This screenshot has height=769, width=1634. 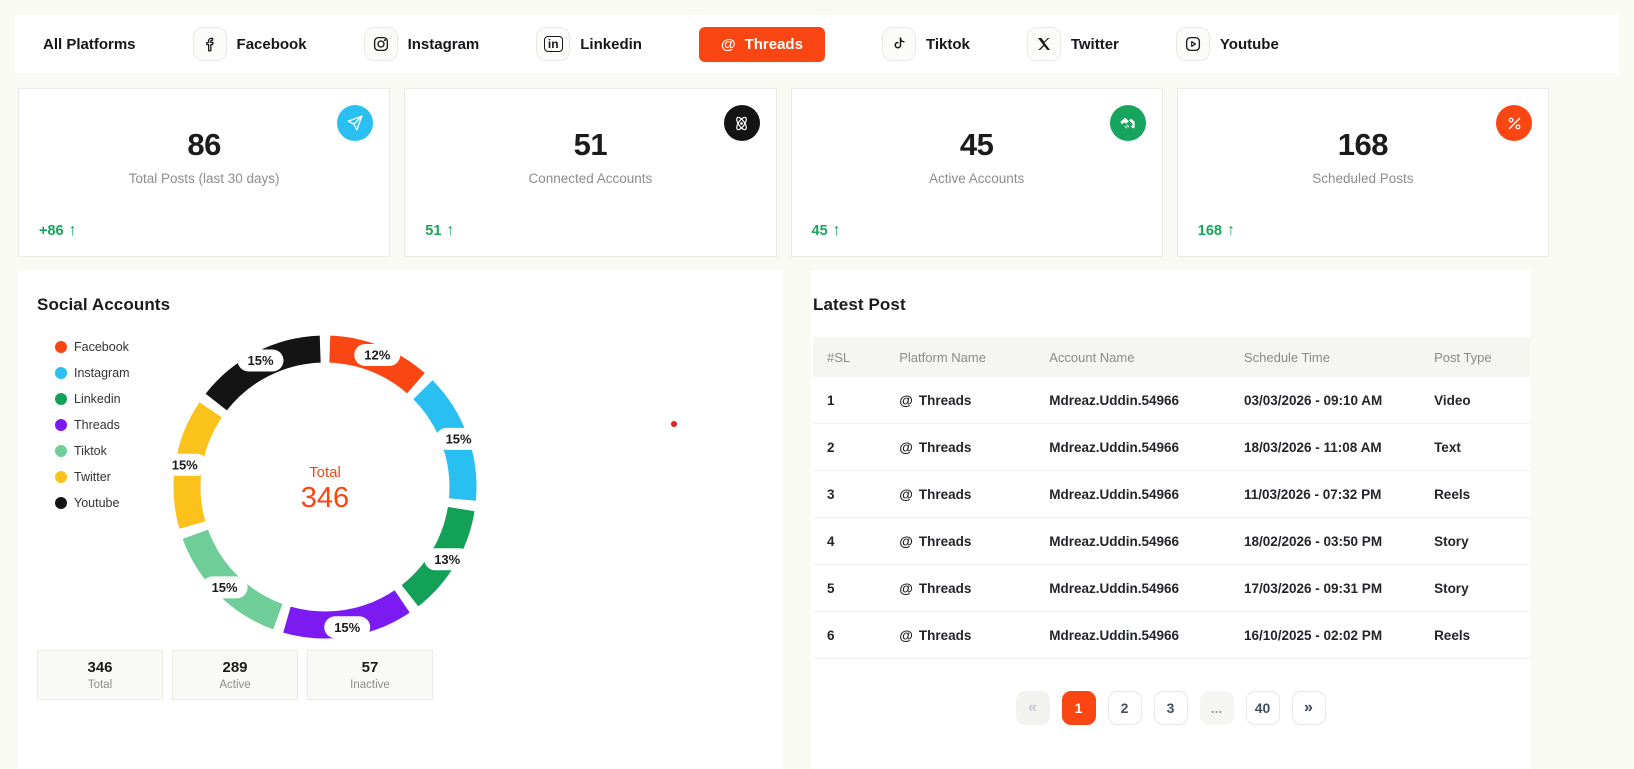 What do you see at coordinates (1127, 123) in the screenshot?
I see `handshake-icon` at bounding box center [1127, 123].